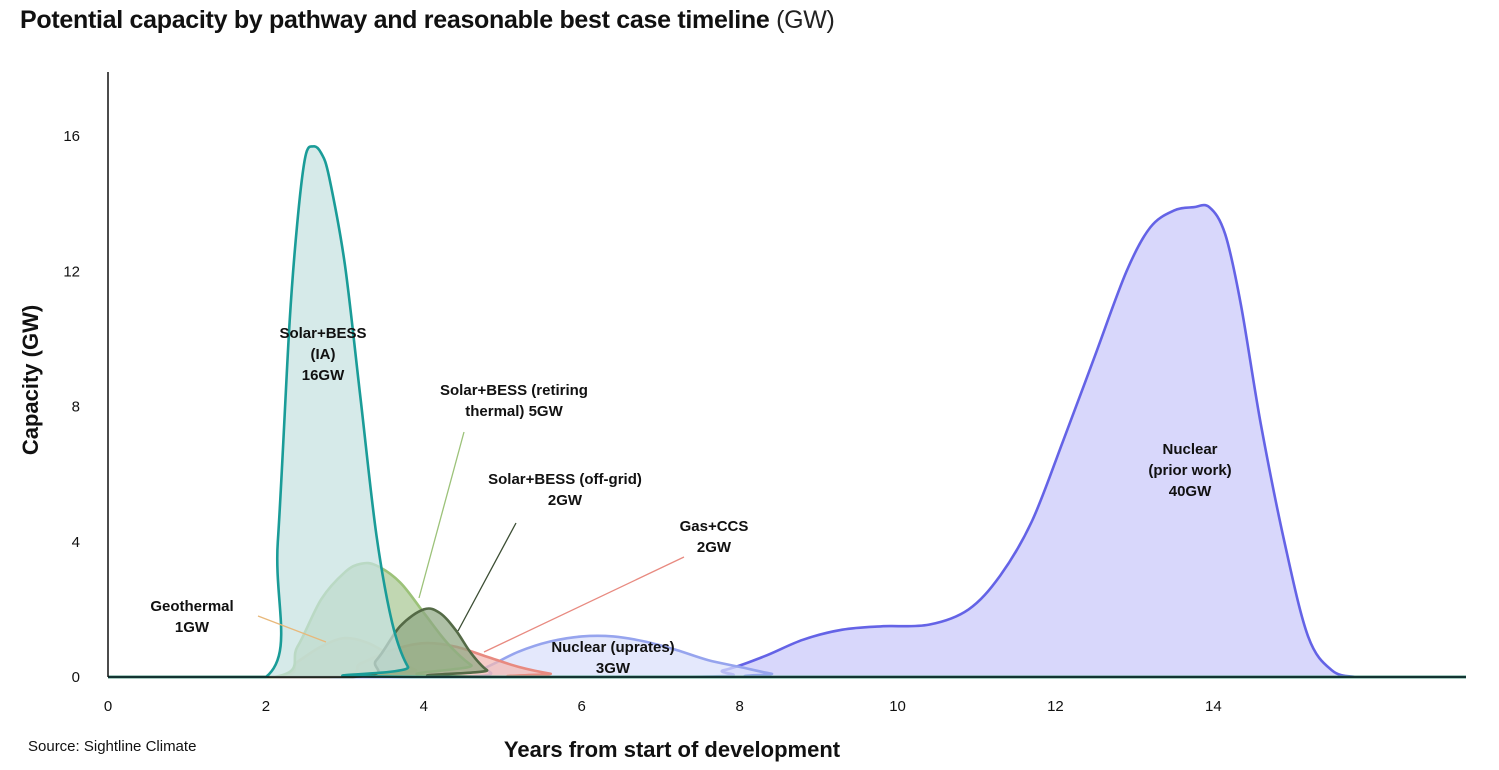  Describe the element at coordinates (1189, 449) in the screenshot. I see `annotation-line: Nuclear` at that location.